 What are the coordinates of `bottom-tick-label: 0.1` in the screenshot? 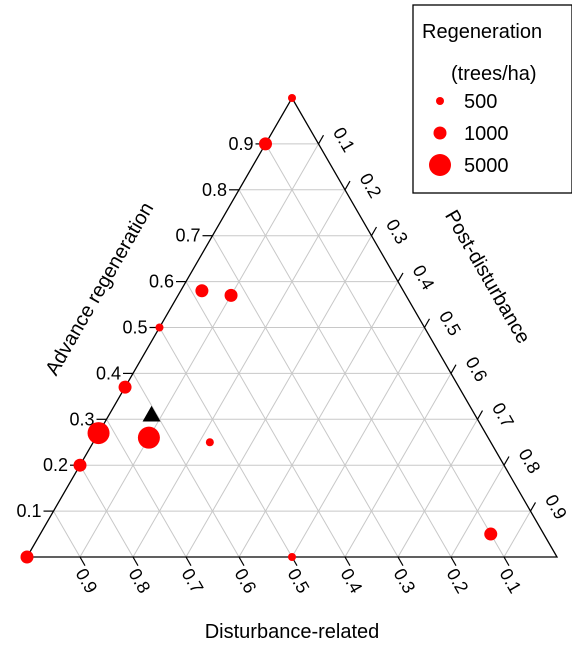 It's located at (511, 581).